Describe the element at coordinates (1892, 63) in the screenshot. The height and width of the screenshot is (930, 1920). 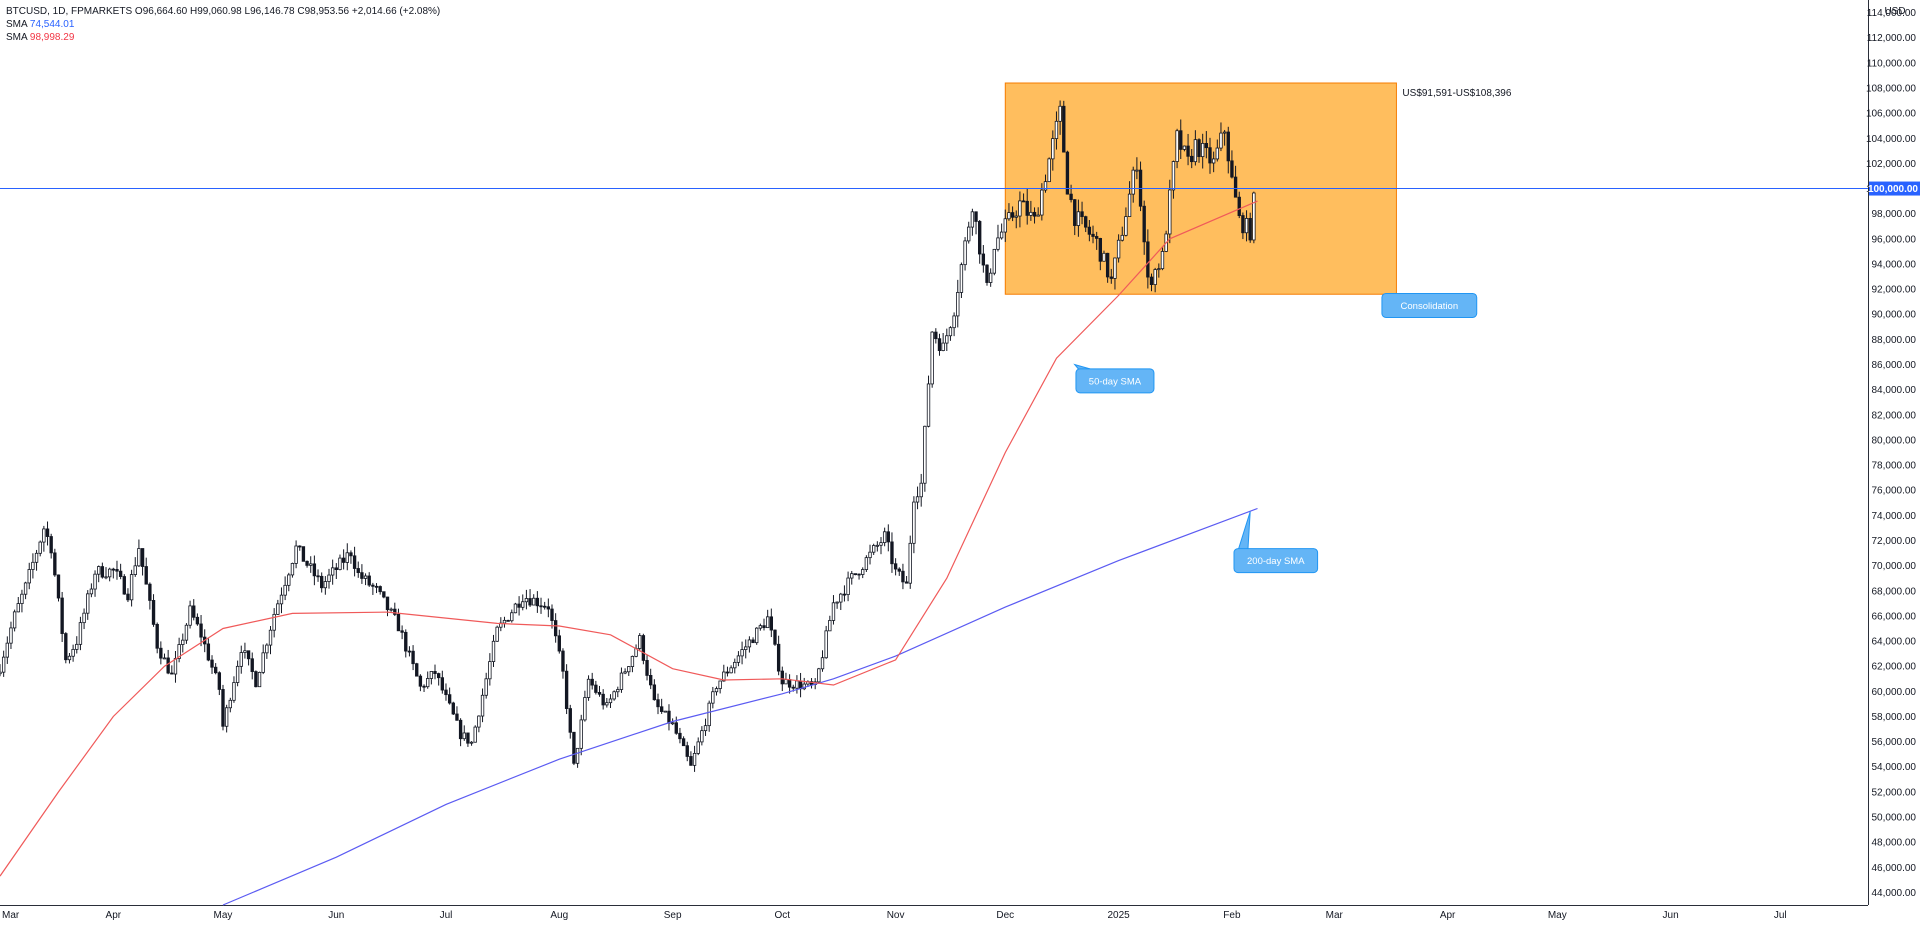
I see `y-tick-label: 110,000.00` at that location.